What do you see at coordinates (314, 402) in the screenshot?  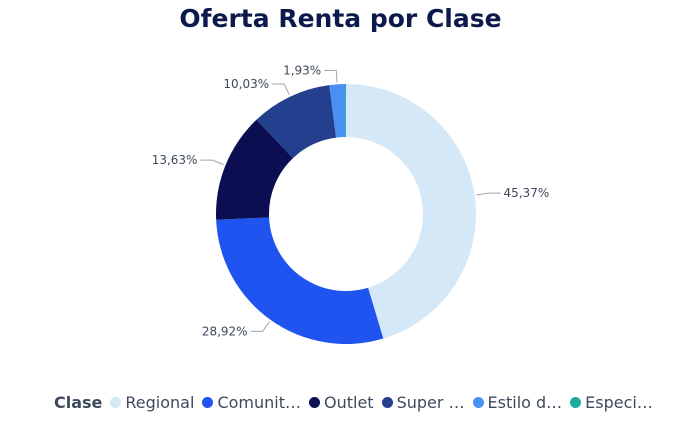 I see `legend-swatch-outlet` at bounding box center [314, 402].